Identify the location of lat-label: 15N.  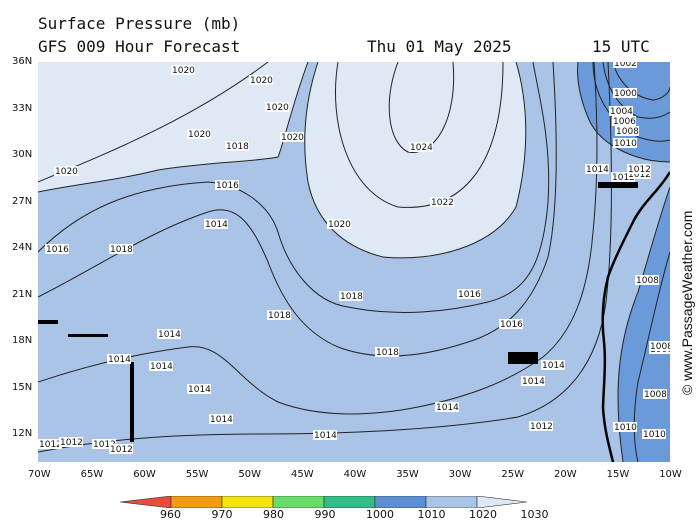
(22, 387).